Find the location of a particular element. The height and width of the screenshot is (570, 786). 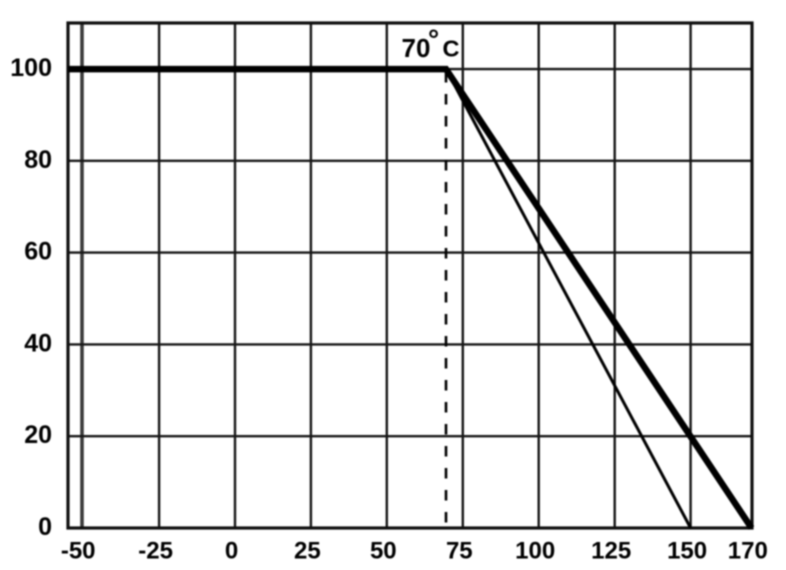

svg-text: 20 is located at coordinates (38, 435).